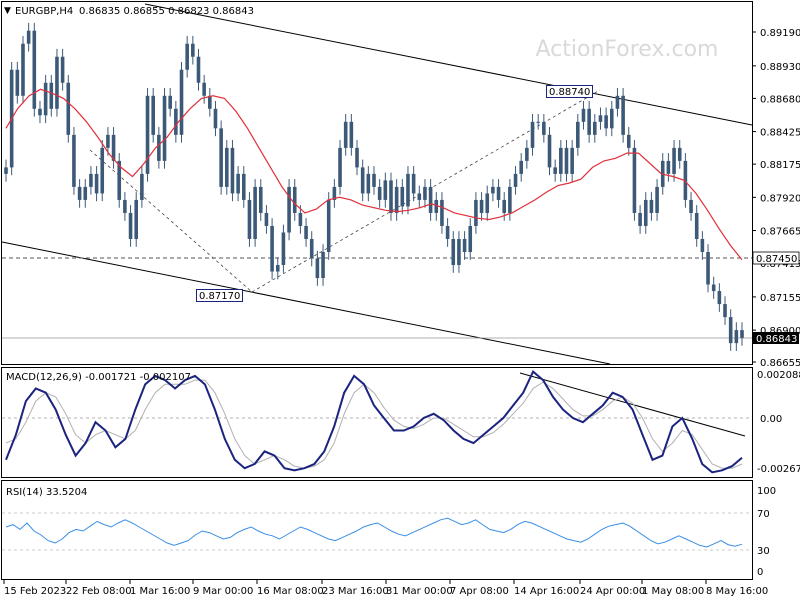 Image resolution: width=800 pixels, height=600 pixels. I want to click on time-tick-label: 31 Mar 00:00, so click(419, 591).